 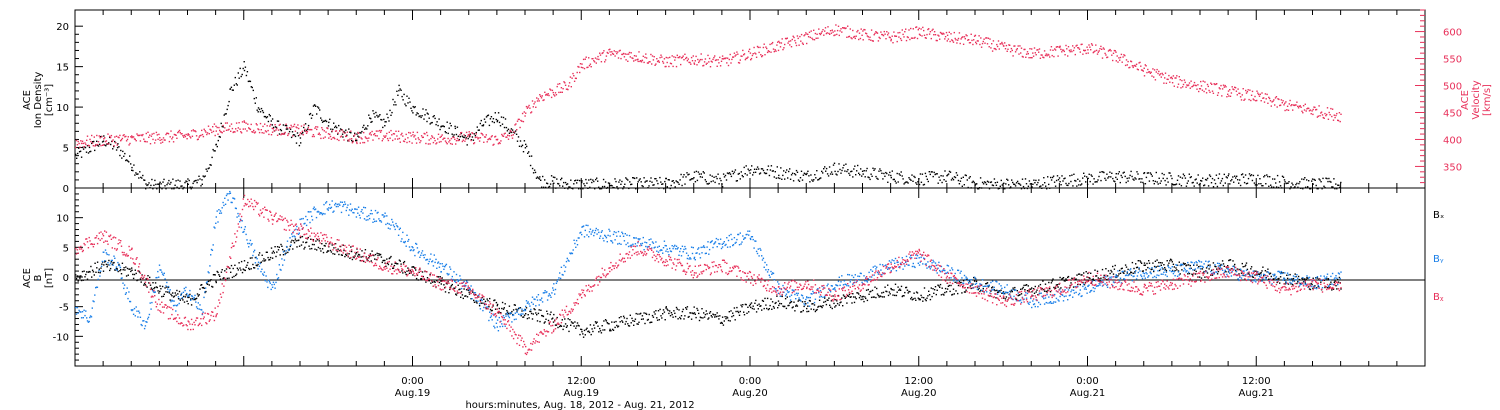 I want to click on top-right-tick-label: 550, so click(x=1452, y=60).